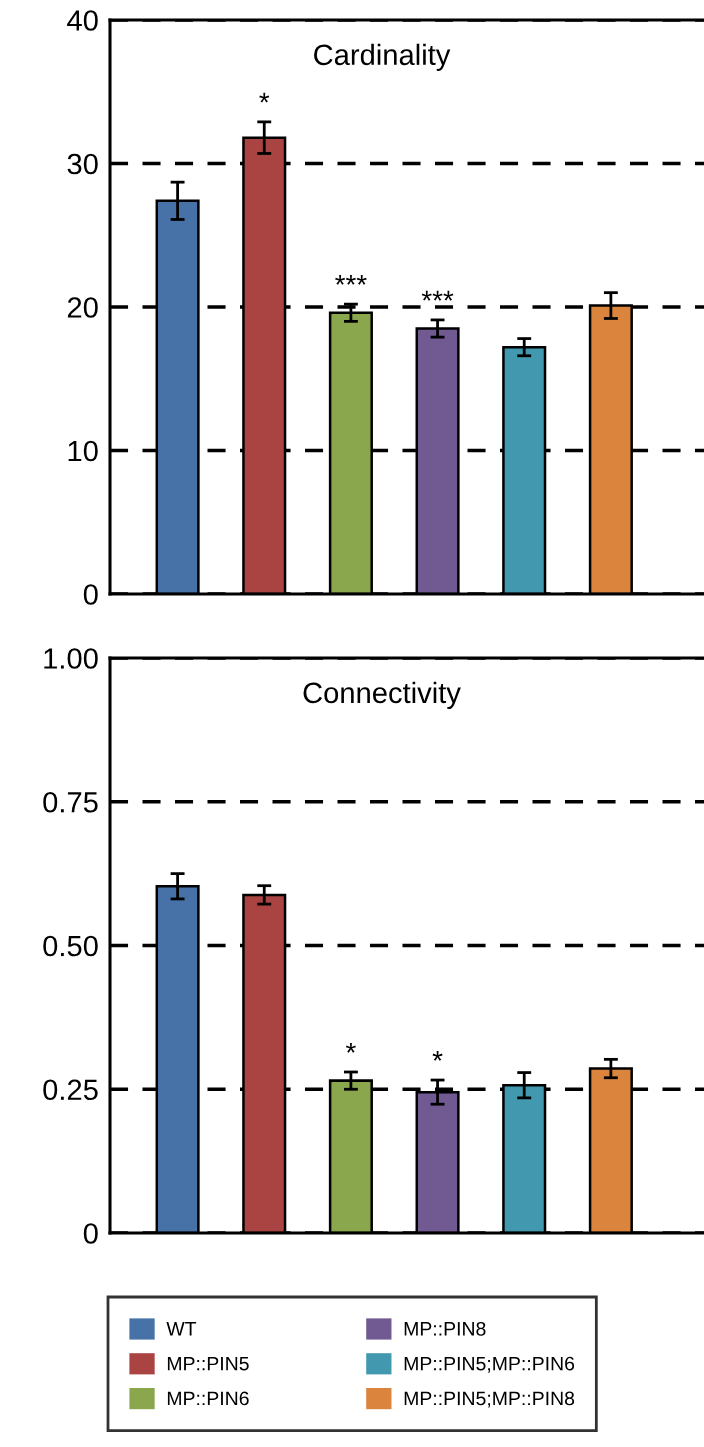 The width and height of the screenshot is (704, 1447). Describe the element at coordinates (382, 695) in the screenshot. I see `text: Connectivity` at that location.